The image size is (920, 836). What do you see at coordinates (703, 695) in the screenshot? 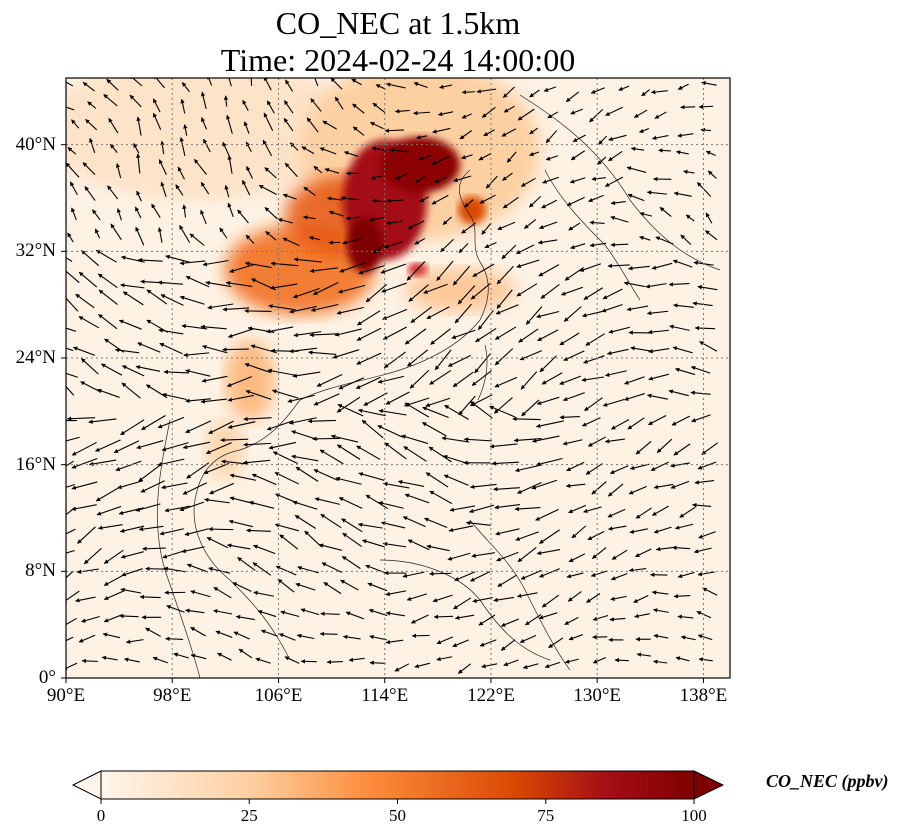
I see `longitude-tick-label: 138°E` at bounding box center [703, 695].